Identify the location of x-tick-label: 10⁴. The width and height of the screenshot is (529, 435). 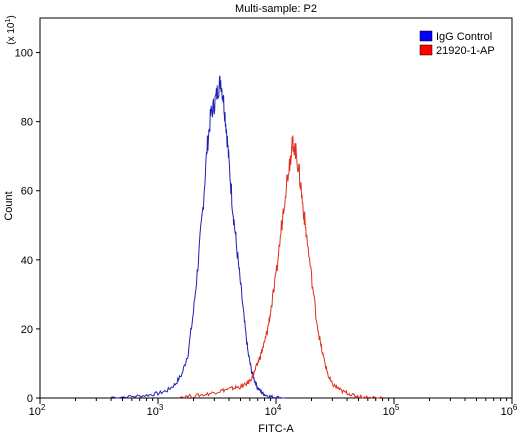
(273, 410).